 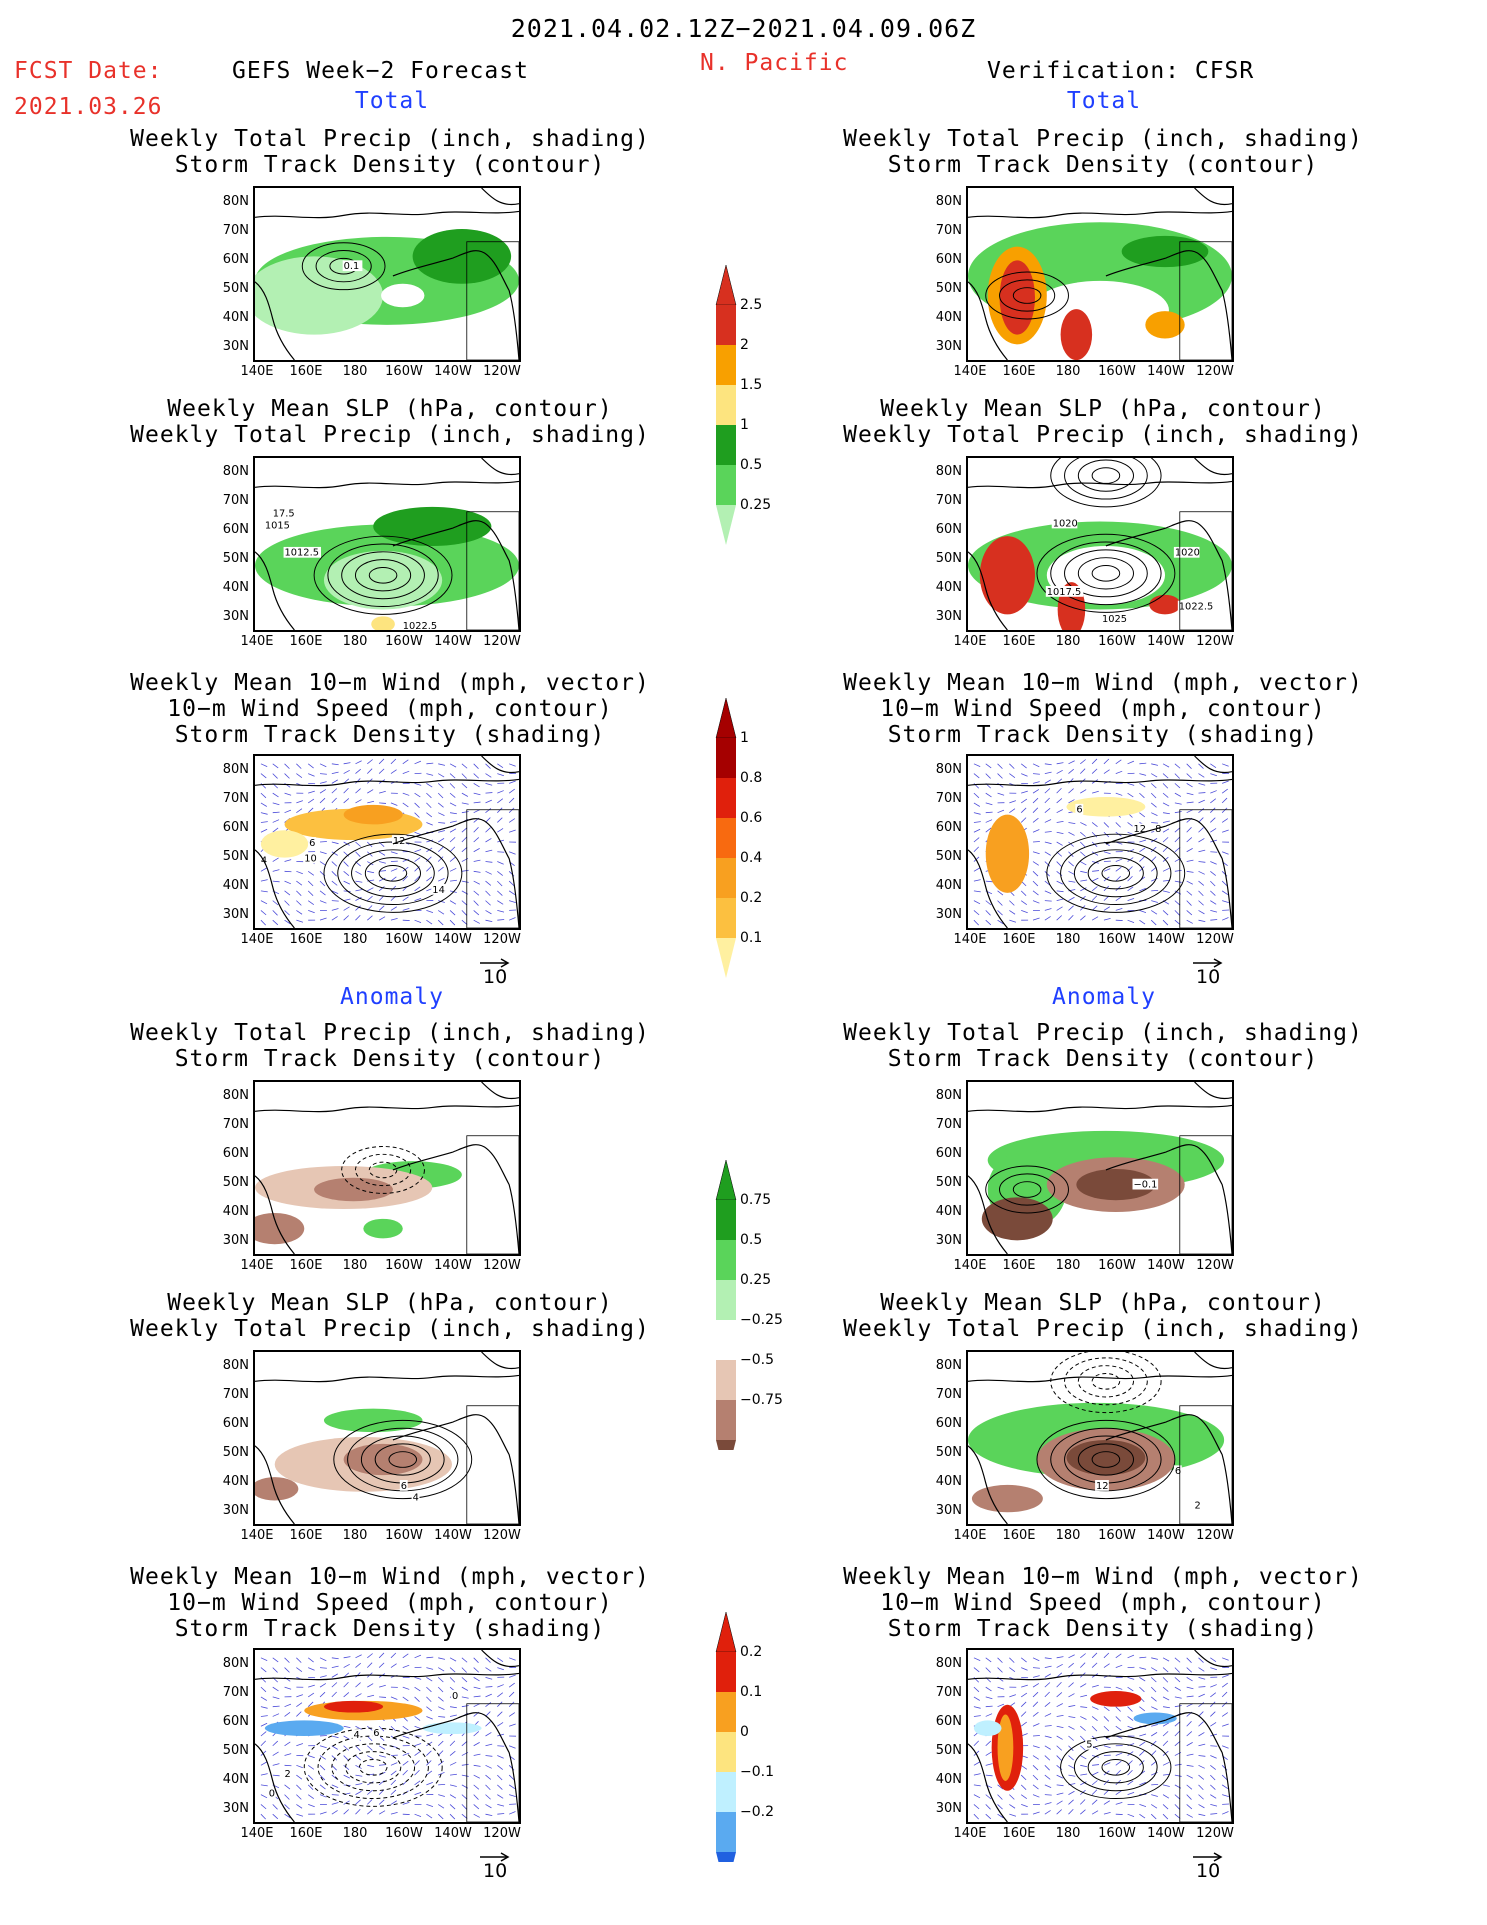 I want to click on contour-label: 2, so click(x=288, y=1774).